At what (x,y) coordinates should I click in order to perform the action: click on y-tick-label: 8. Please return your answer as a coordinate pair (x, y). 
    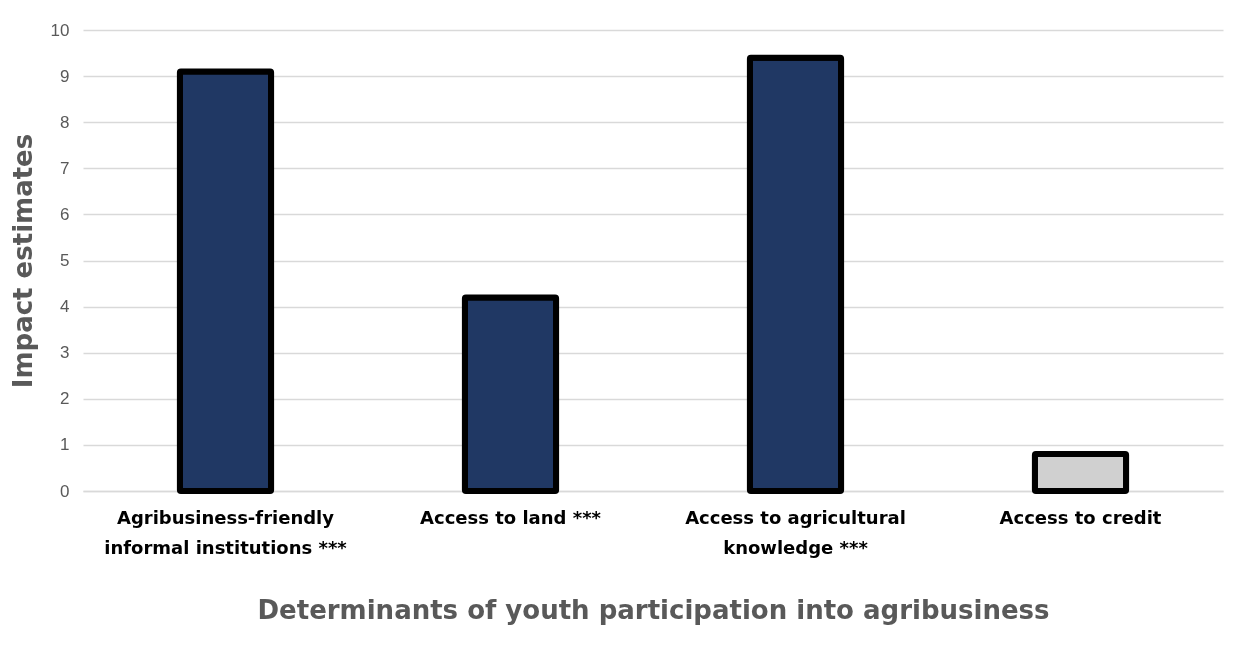
    Looking at the image, I should click on (65, 122).